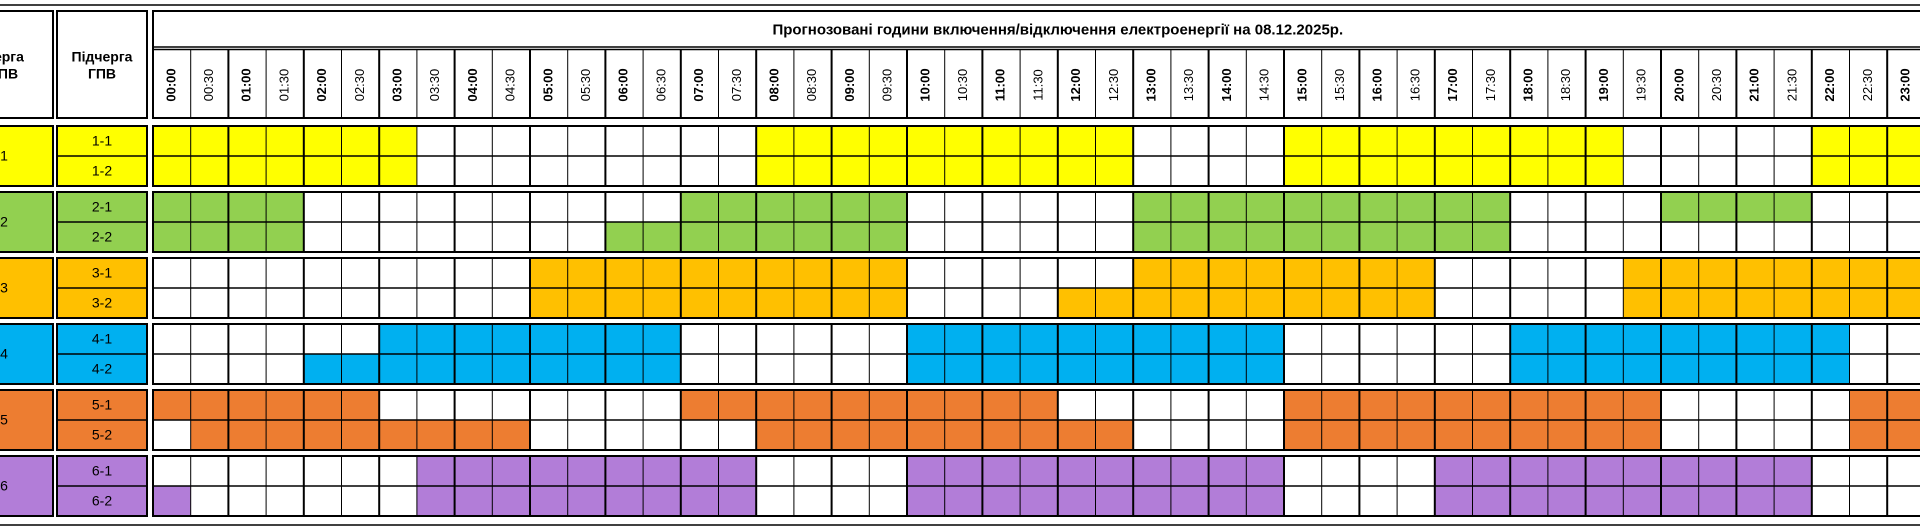  What do you see at coordinates (1037, 85) in the screenshot?
I see `time-label: 11:30` at bounding box center [1037, 85].